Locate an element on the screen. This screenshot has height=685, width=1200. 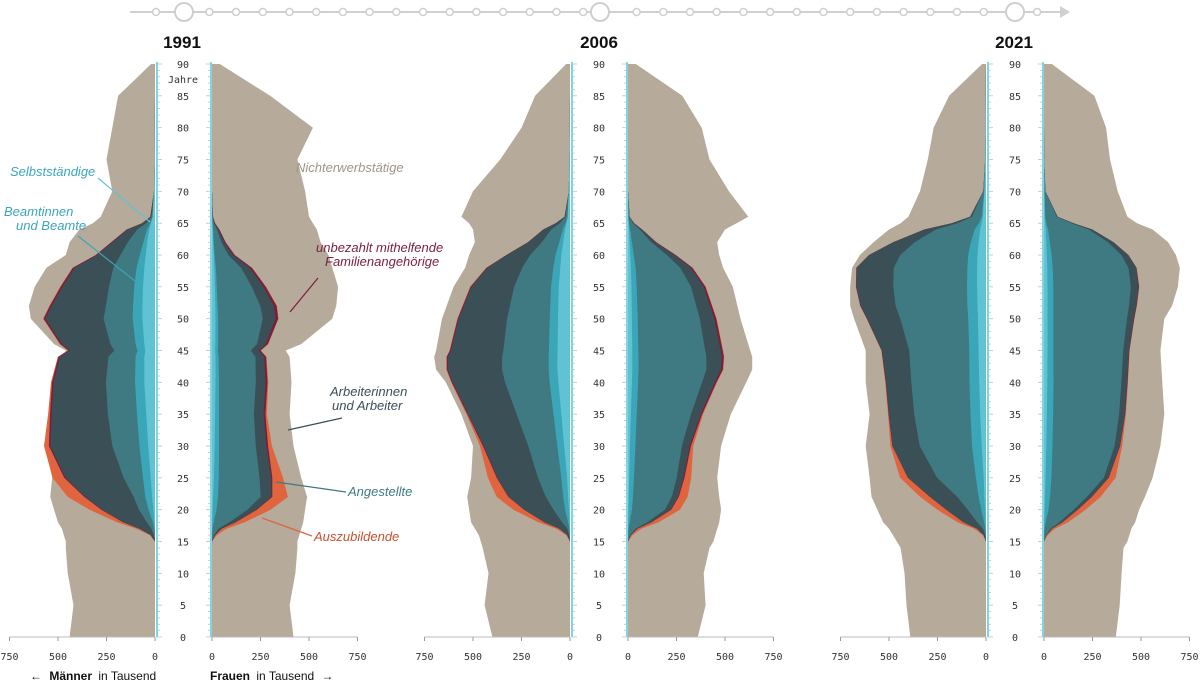
women-unit: in Tausend is located at coordinates (285, 676).